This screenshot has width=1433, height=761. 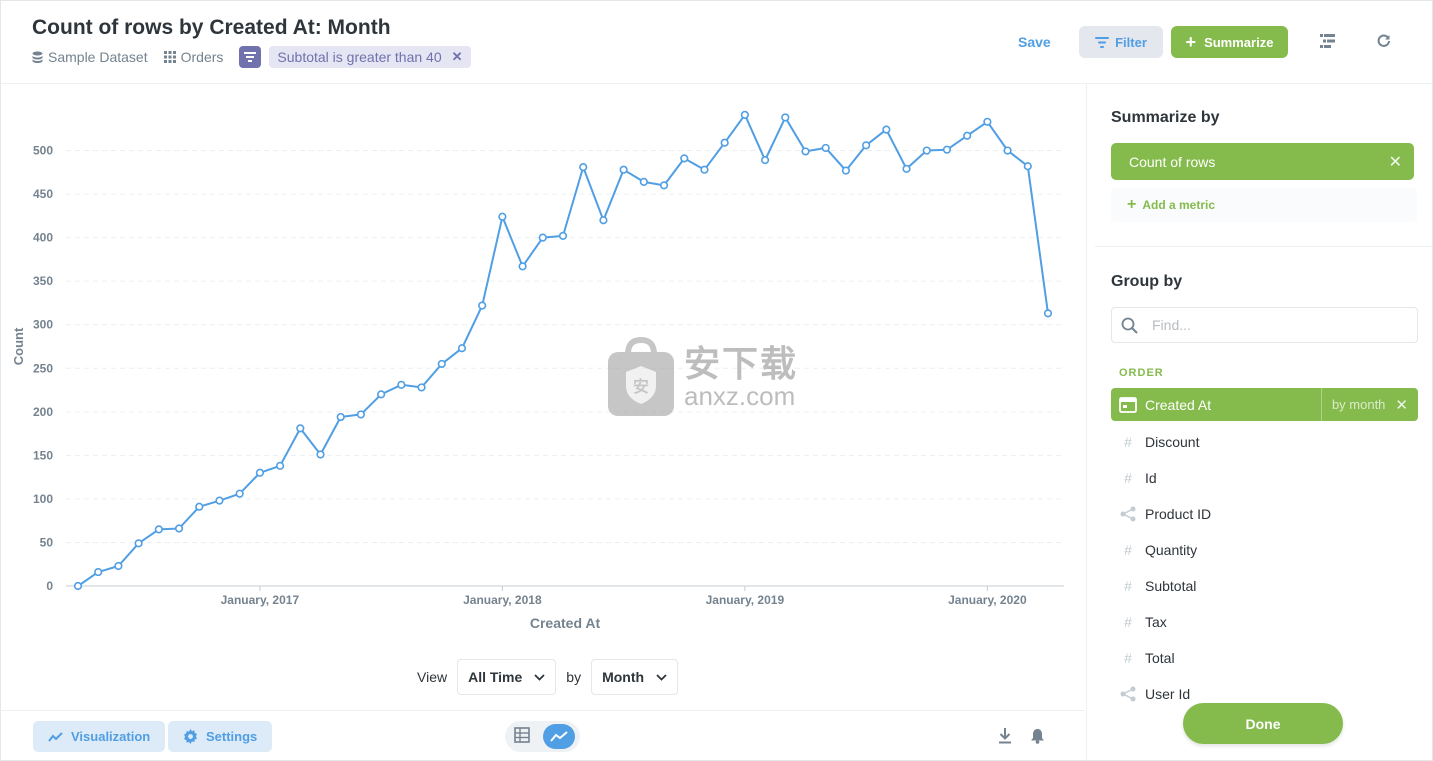 What do you see at coordinates (359, 57) in the screenshot?
I see `filter-pill-label: Subtotal is greater than 40` at bounding box center [359, 57].